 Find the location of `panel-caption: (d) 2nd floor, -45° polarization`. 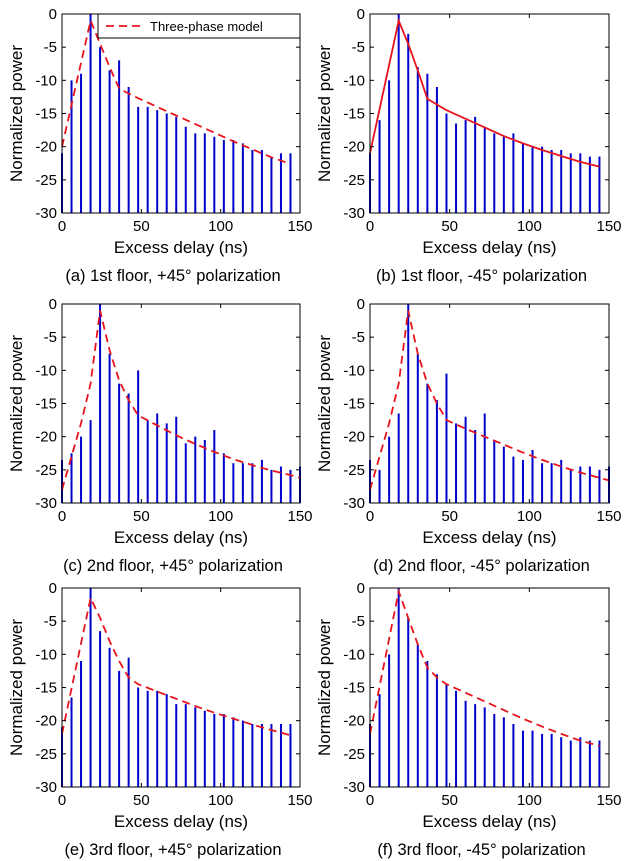

panel-caption: (d) 2nd floor, -45° polarization is located at coordinates (481, 566).